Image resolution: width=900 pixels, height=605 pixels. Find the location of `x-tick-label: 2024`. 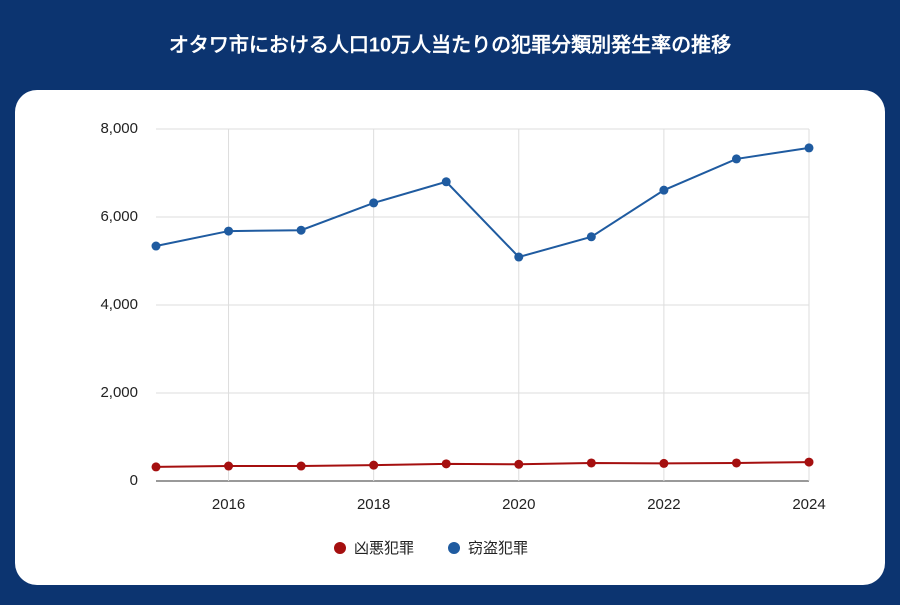

x-tick-label: 2024 is located at coordinates (808, 504).